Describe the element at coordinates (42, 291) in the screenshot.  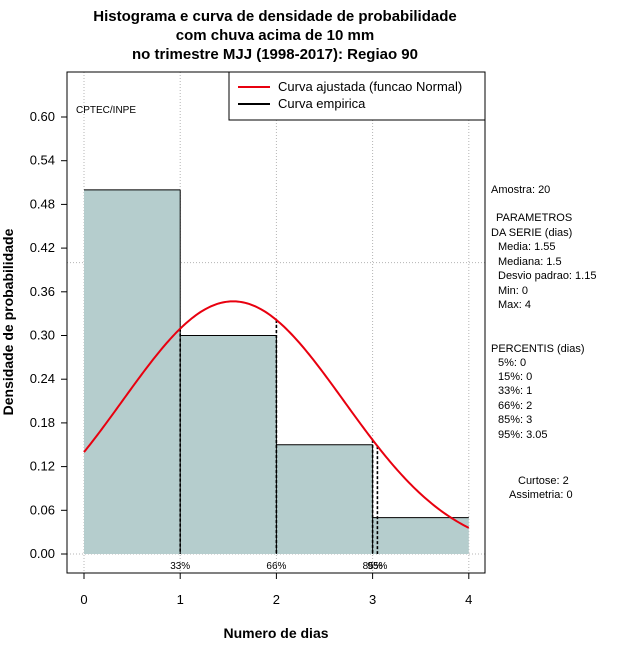
I see `y-tick-label: 0.36` at that location.